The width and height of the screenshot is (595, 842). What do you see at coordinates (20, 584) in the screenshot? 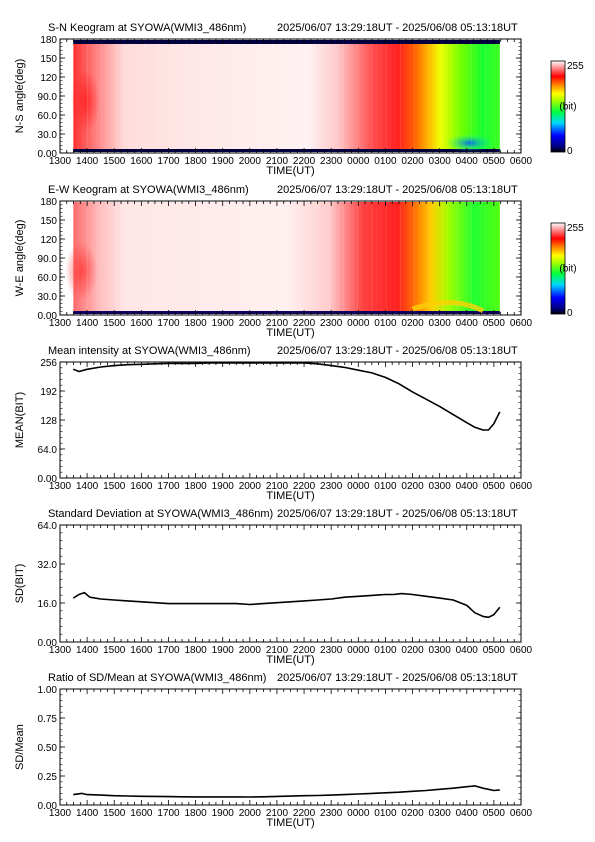
I see `y-axis-label: SD(BIT)` at bounding box center [20, 584].